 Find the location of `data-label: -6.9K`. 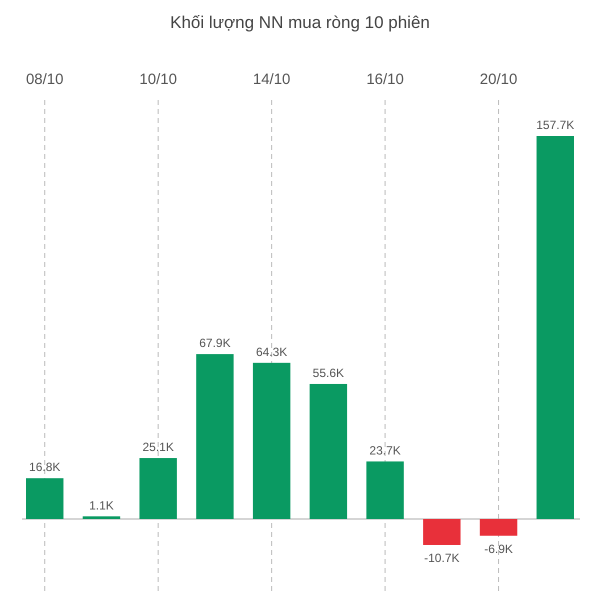

data-label: -6.9K is located at coordinates (498, 549).